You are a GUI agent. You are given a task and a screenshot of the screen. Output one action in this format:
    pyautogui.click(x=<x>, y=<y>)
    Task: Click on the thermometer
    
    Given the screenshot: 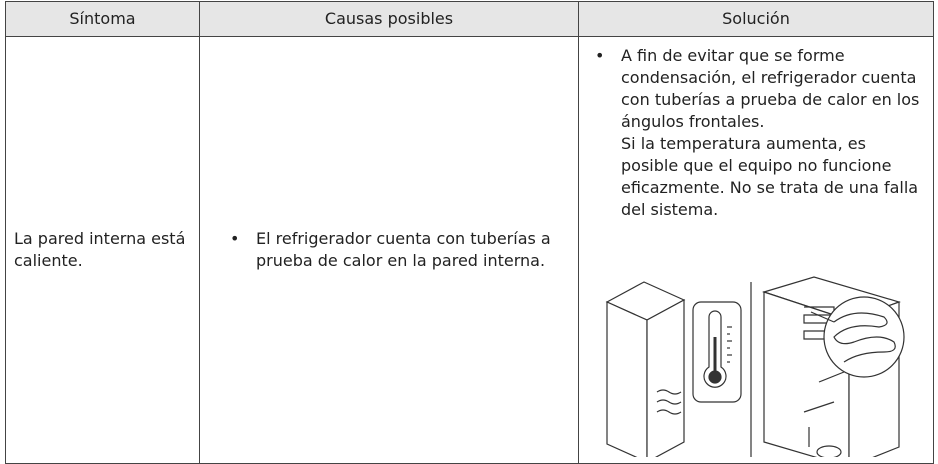 What is the action you would take?
    pyautogui.click(x=717, y=352)
    